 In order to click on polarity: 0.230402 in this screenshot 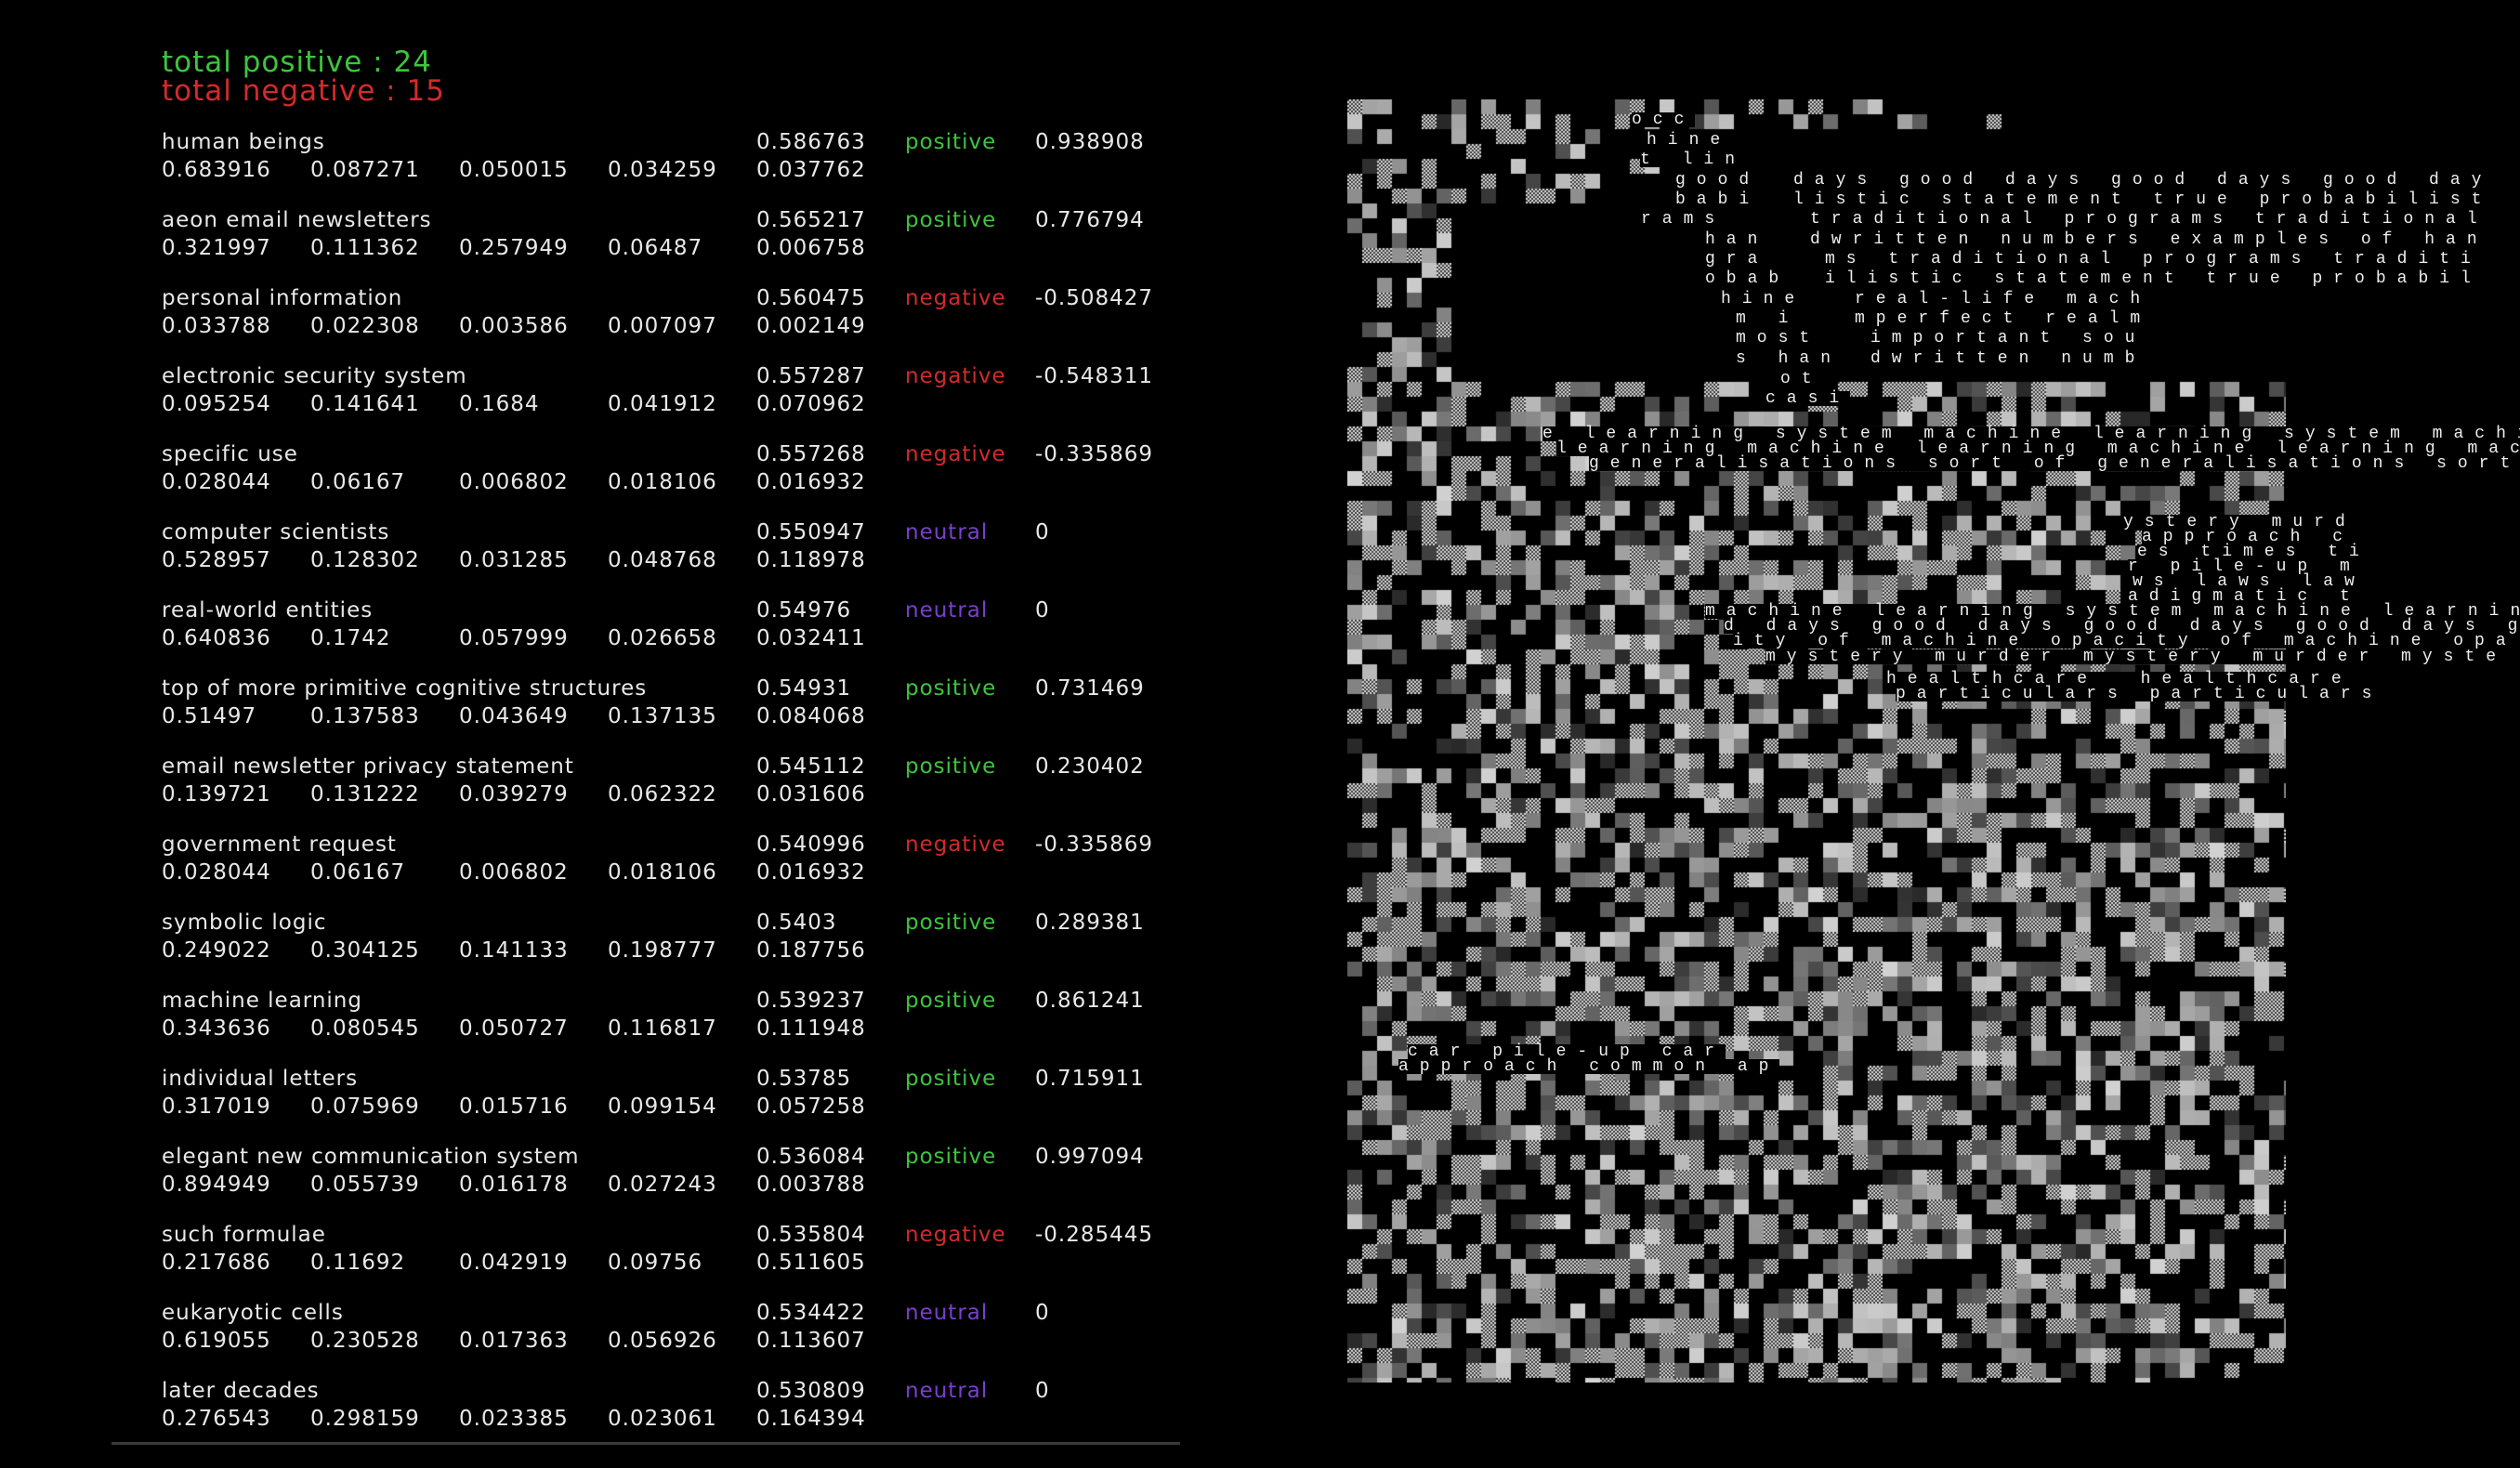, I will do `click(1090, 766)`.